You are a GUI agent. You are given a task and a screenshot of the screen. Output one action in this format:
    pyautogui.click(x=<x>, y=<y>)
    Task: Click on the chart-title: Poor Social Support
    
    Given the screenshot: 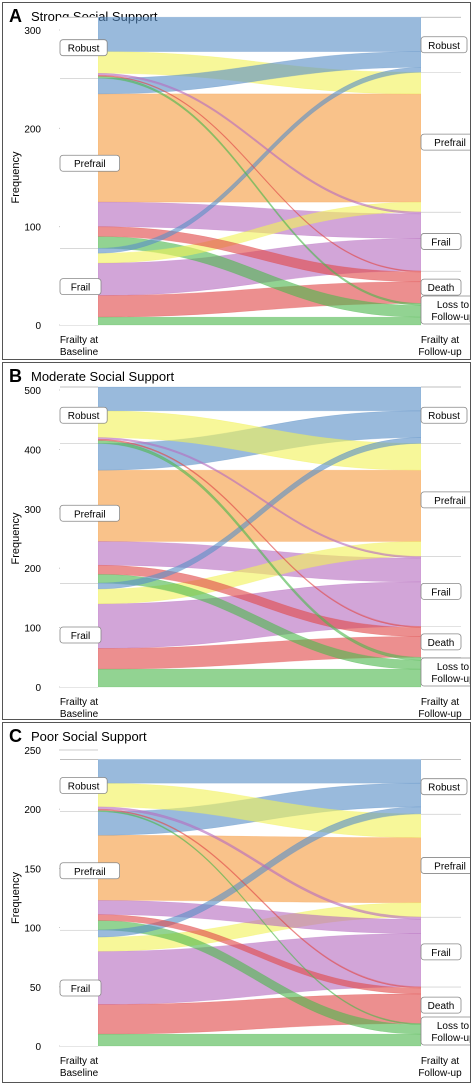 What is the action you would take?
    pyautogui.click(x=89, y=736)
    